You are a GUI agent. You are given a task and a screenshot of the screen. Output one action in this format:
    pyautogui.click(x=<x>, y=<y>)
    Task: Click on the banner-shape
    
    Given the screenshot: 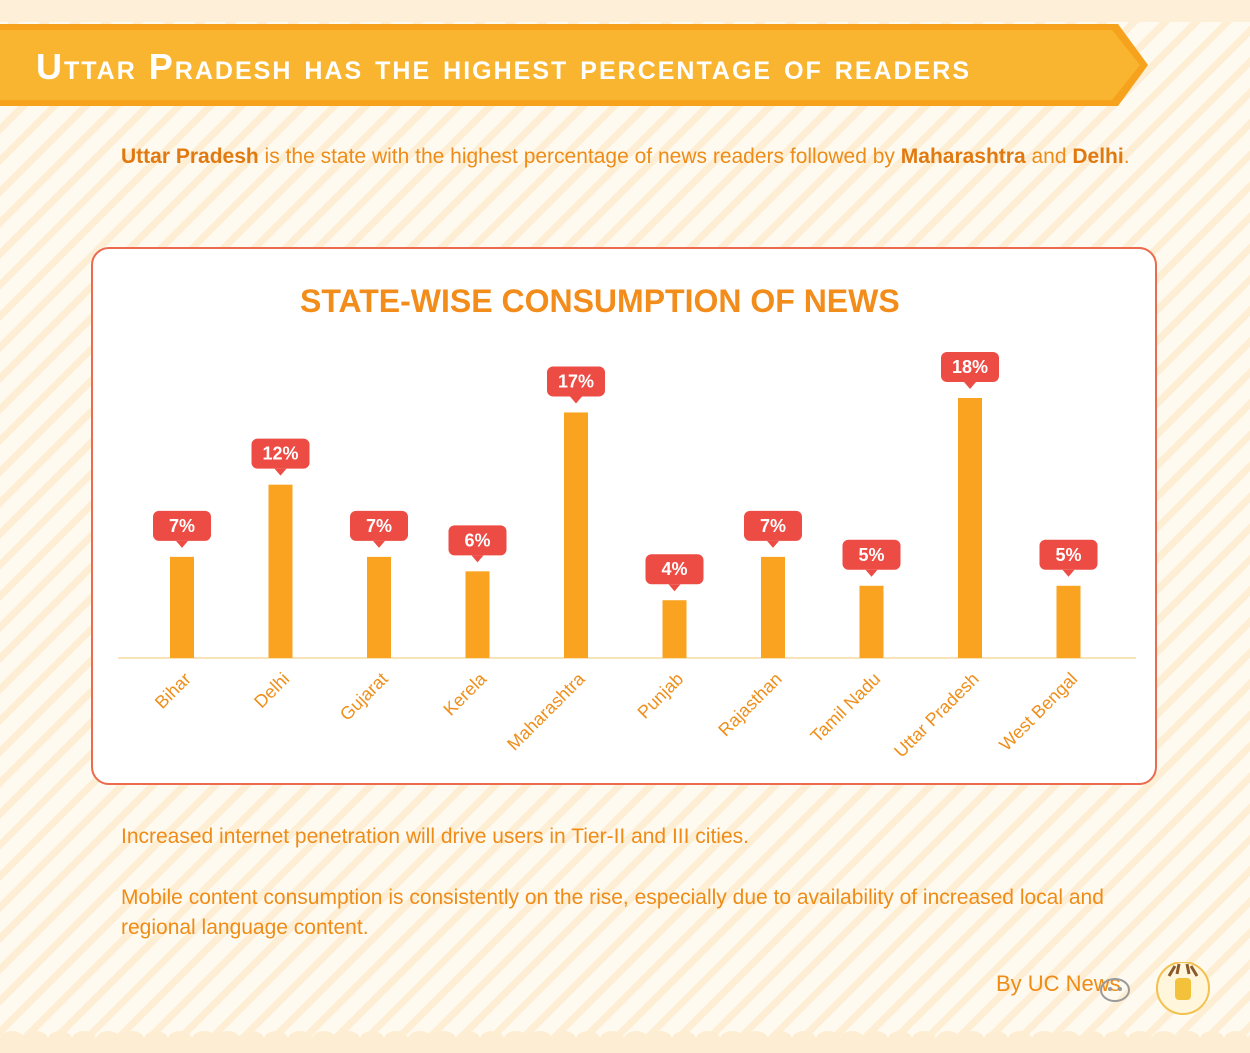 What is the action you would take?
    pyautogui.click(x=574, y=65)
    